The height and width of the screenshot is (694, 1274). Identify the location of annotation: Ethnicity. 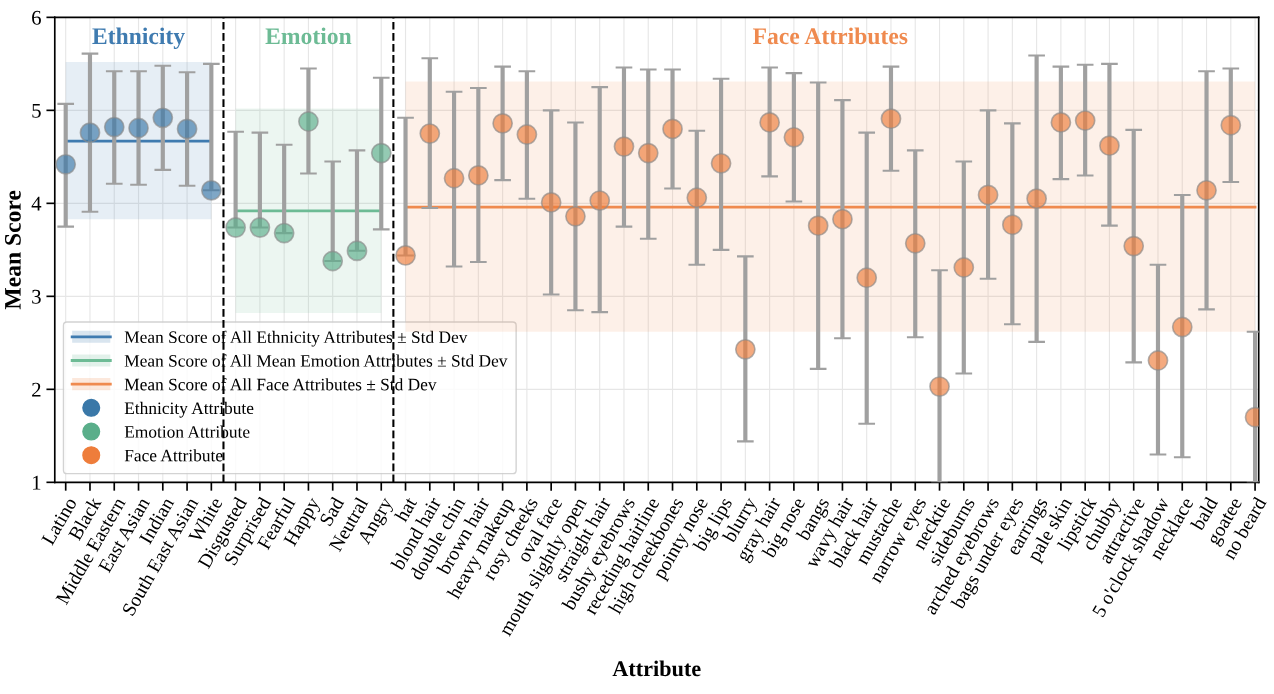
(138, 38).